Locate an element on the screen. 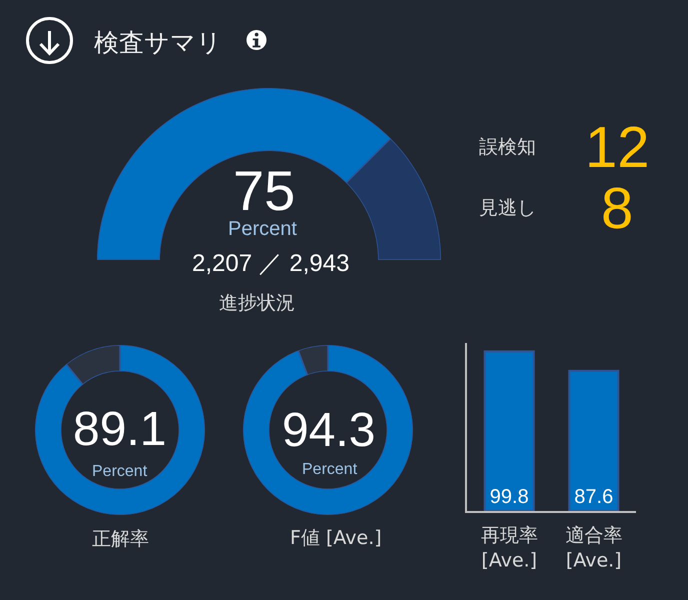 This screenshot has width=688, height=600. text: F値 [Ave.] is located at coordinates (336, 538).